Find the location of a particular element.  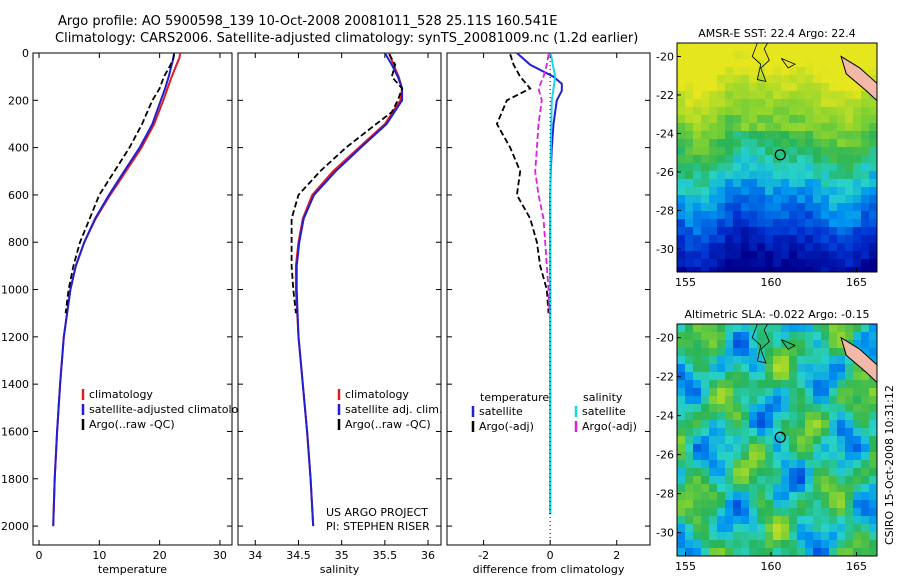

sst_map-reef-outline is located at coordinates (760, 62).